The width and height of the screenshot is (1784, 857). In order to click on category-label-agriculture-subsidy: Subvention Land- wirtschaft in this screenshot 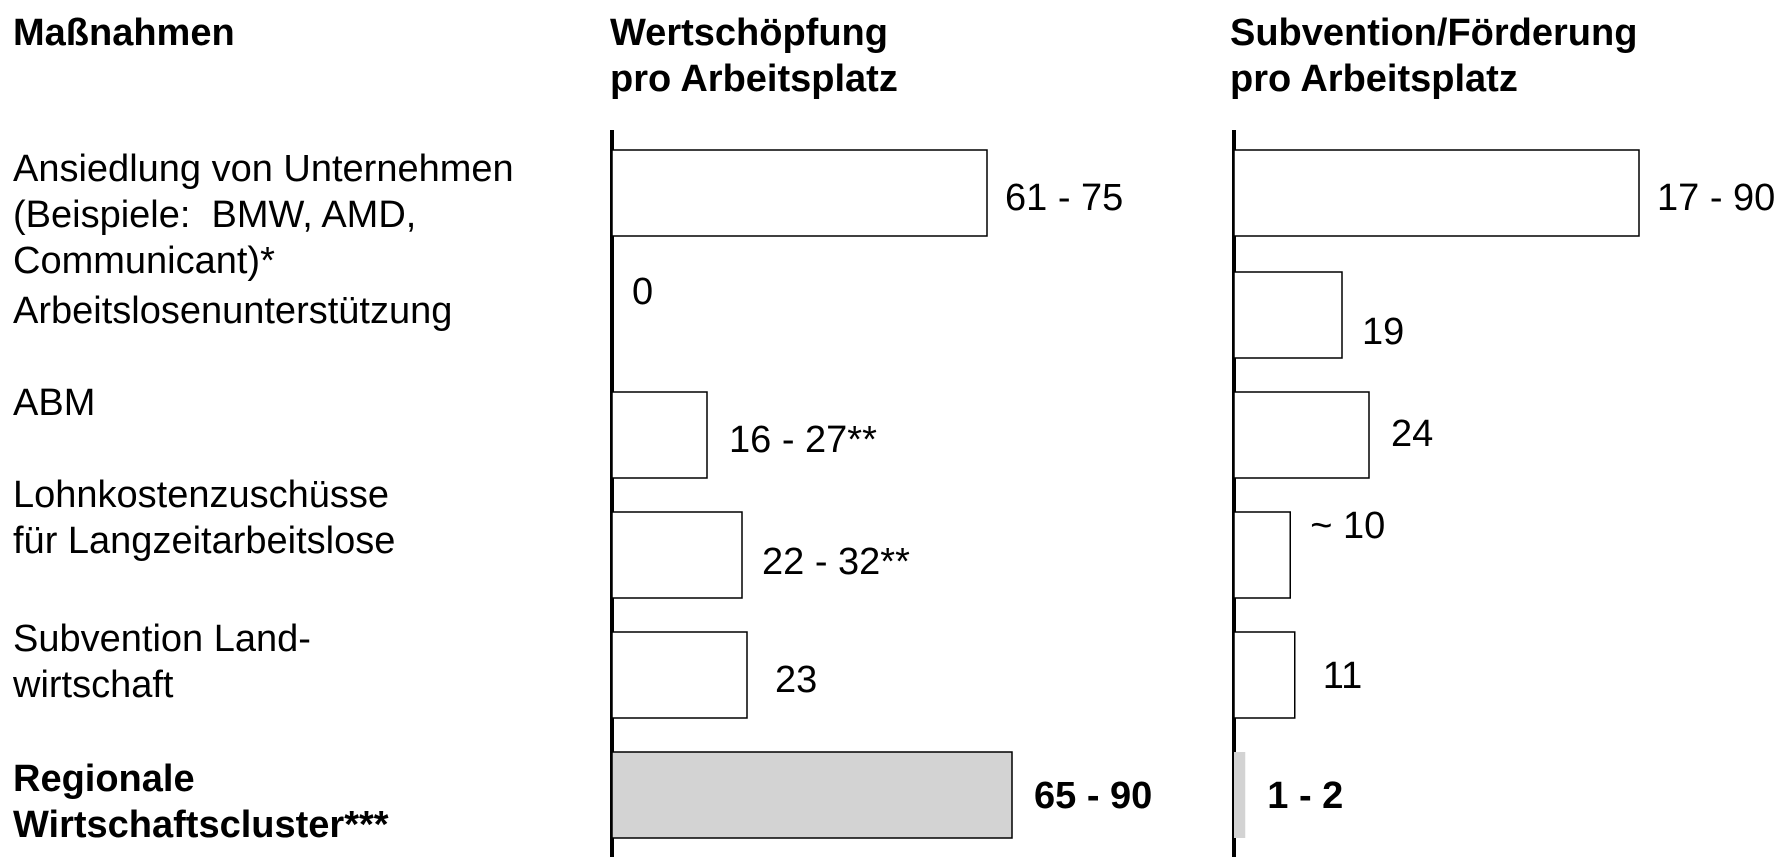, I will do `click(162, 662)`.